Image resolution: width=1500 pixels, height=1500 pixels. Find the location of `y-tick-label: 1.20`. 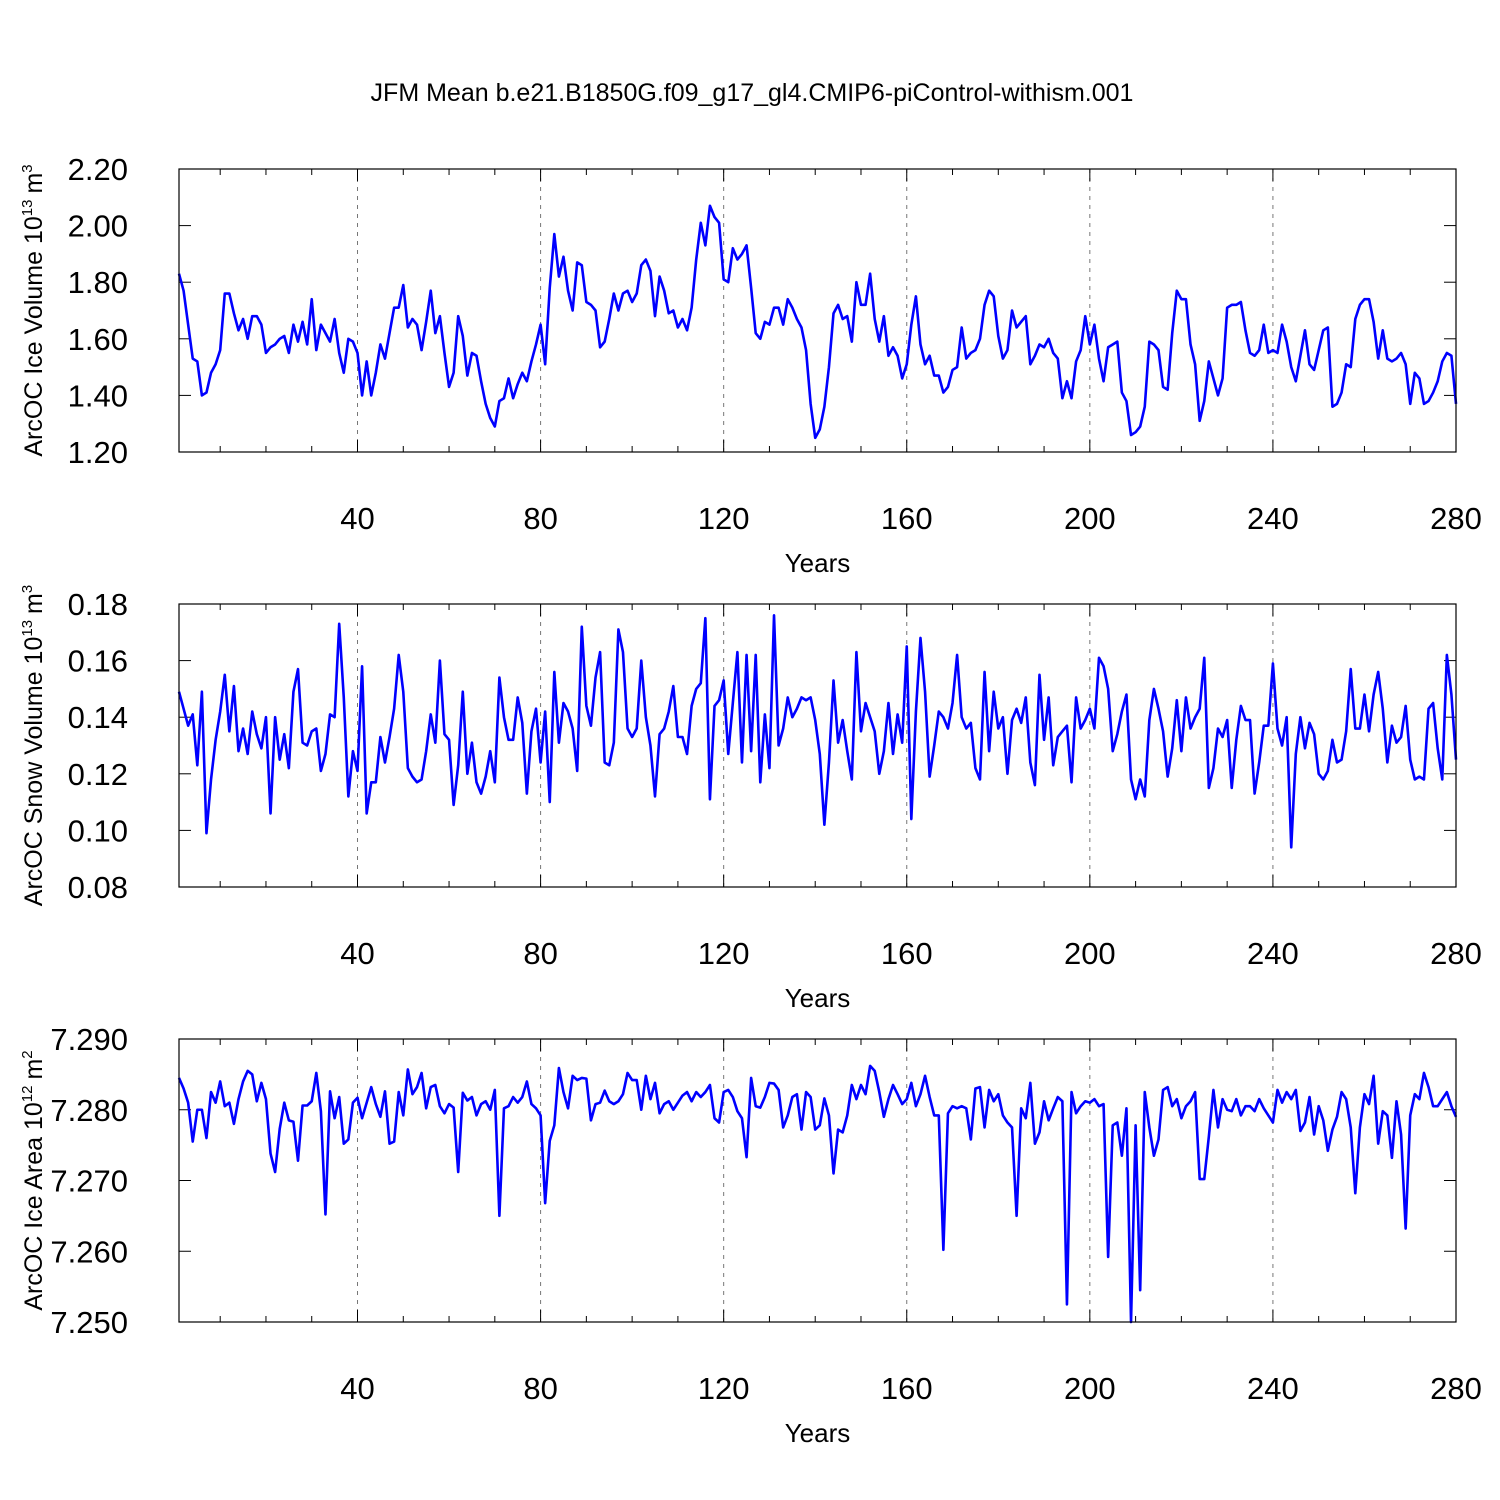

y-tick-label: 1.20 is located at coordinates (98, 452).